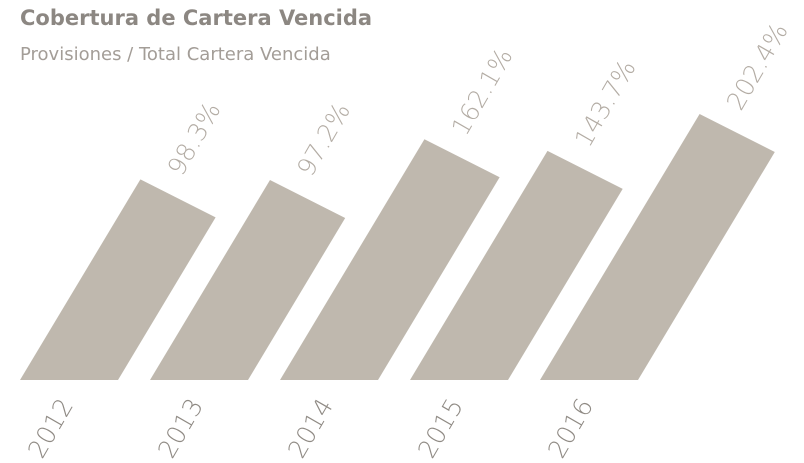 This screenshot has height=463, width=804. Describe the element at coordinates (570, 428) in the screenshot. I see `x-tick-label: 2016` at that location.